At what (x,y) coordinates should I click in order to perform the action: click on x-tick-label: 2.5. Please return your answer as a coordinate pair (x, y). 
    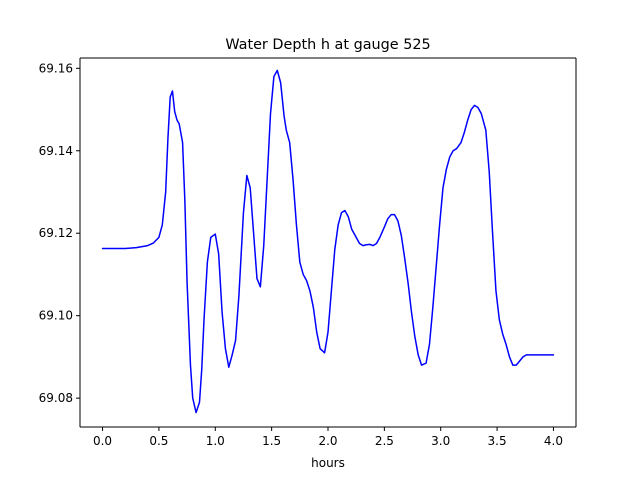
    Looking at the image, I should click on (384, 441).